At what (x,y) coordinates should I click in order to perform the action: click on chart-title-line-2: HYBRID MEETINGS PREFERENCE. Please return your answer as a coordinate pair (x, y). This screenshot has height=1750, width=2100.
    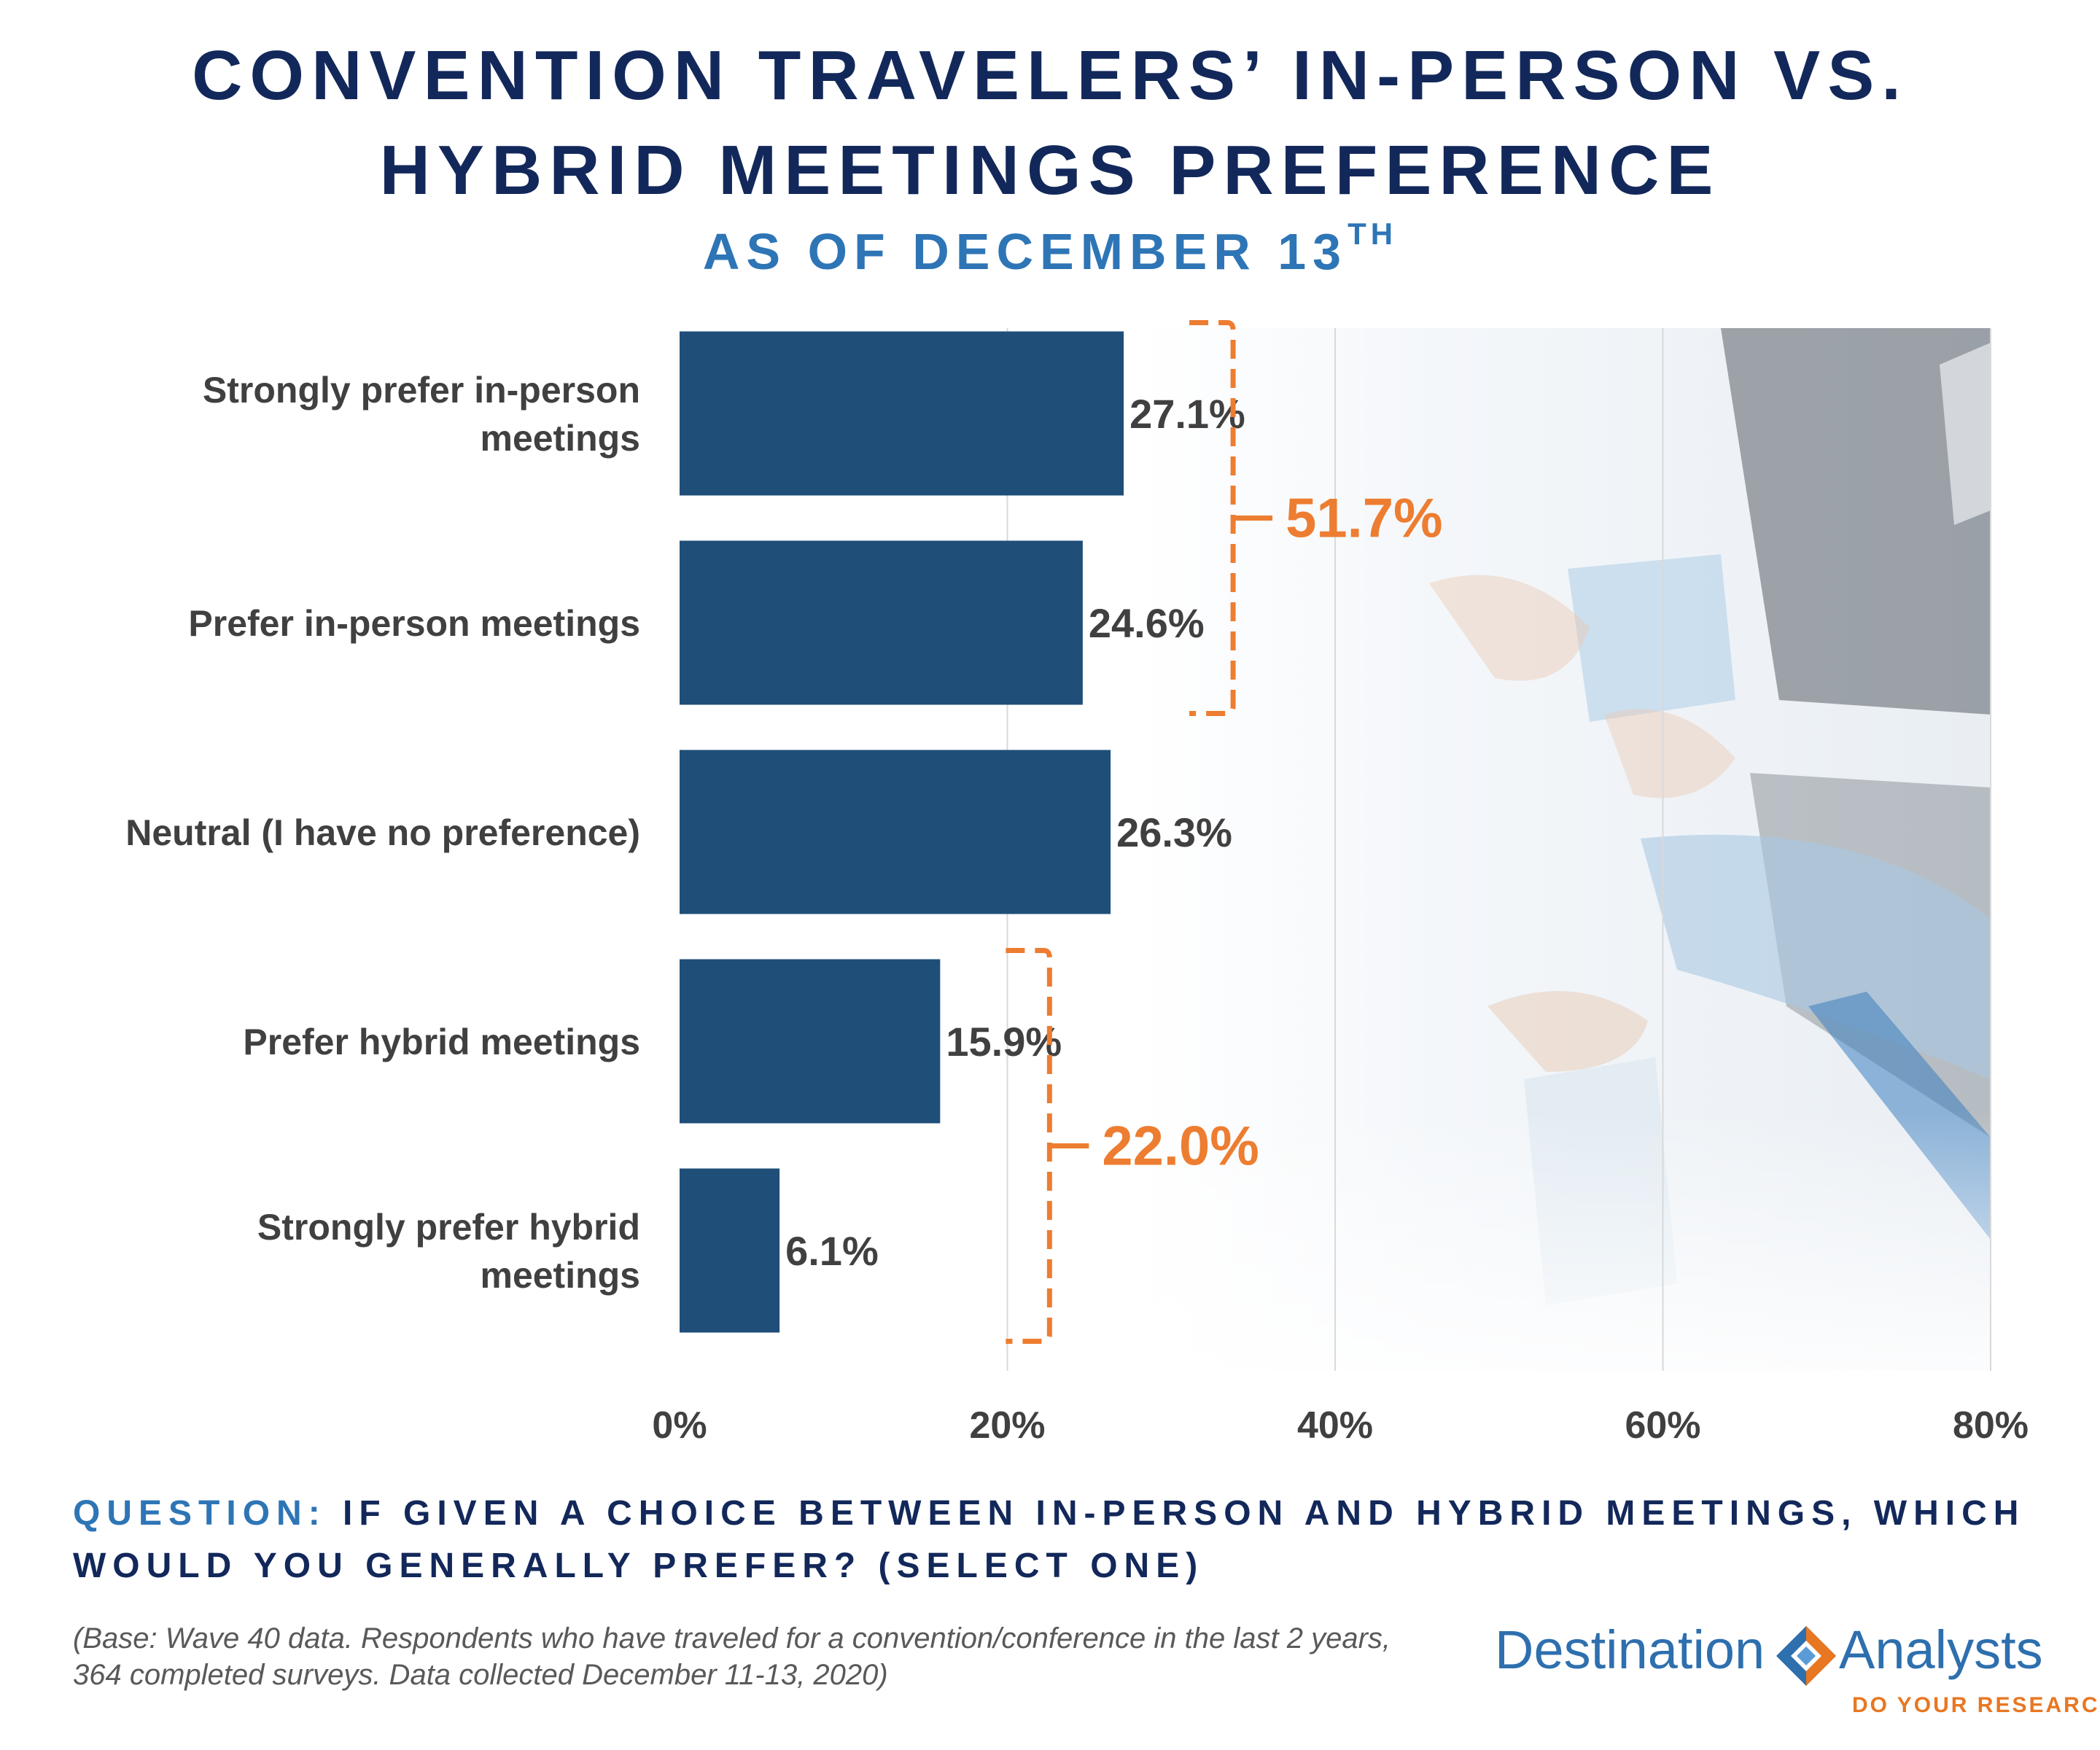
    Looking at the image, I should click on (1050, 170).